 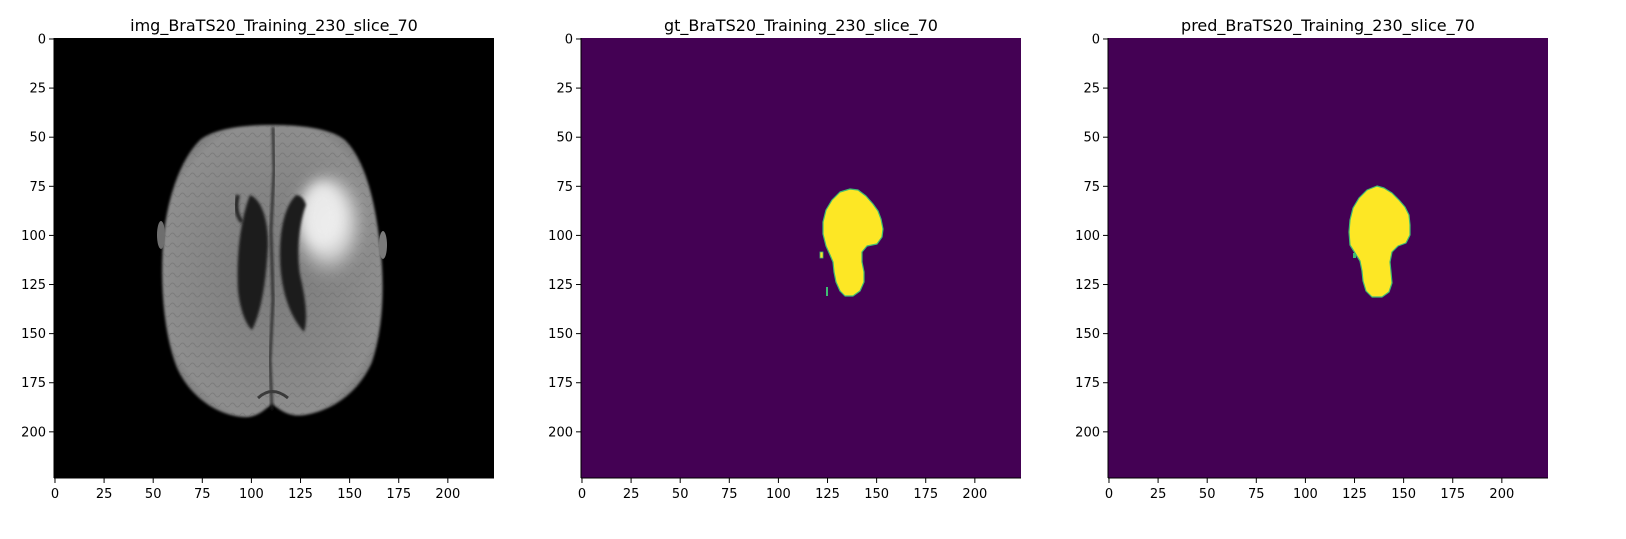 I want to click on panel-prediction-y-tick-label: 0, so click(x=1096, y=39).